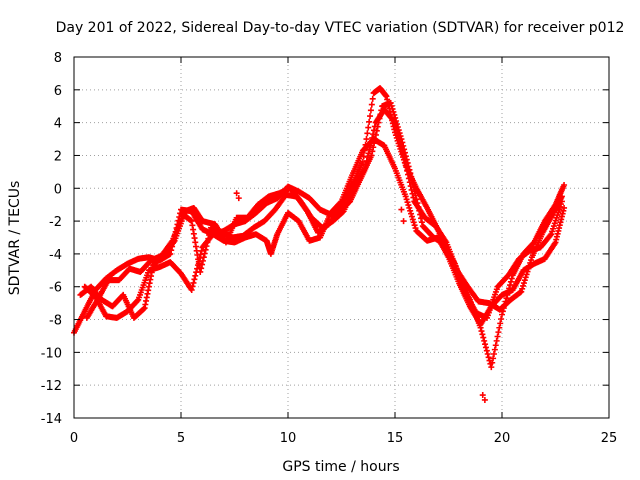  What do you see at coordinates (58, 156) in the screenshot?
I see `y-tick-label: 2` at bounding box center [58, 156].